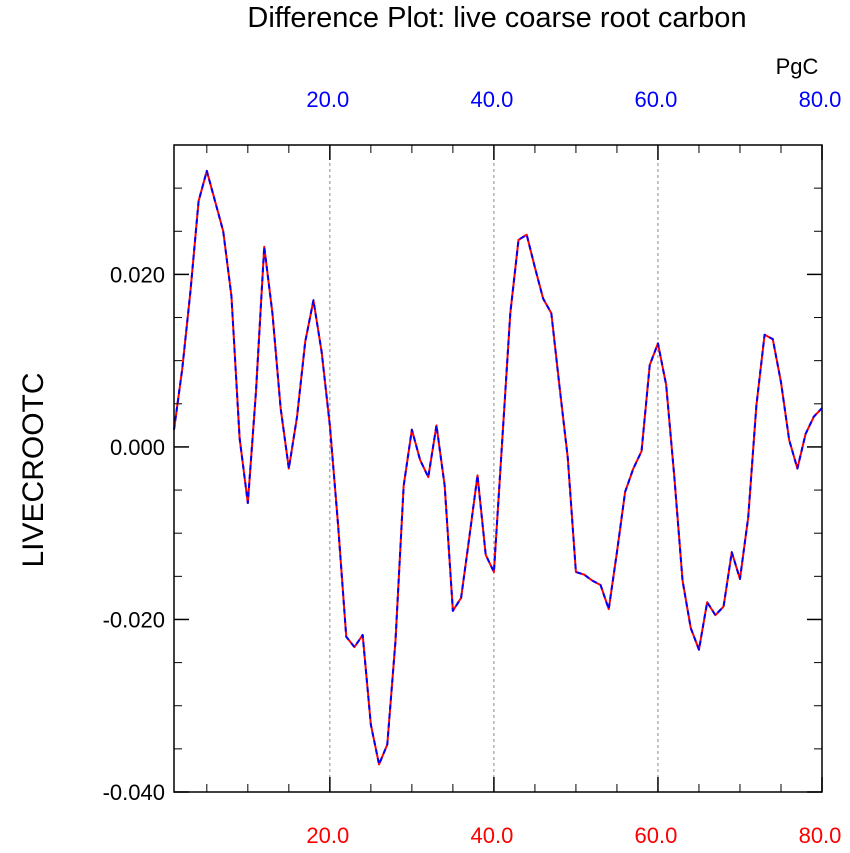 The height and width of the screenshot is (853, 850). I want to click on x-tick-label-top: 80.0, so click(820, 99).